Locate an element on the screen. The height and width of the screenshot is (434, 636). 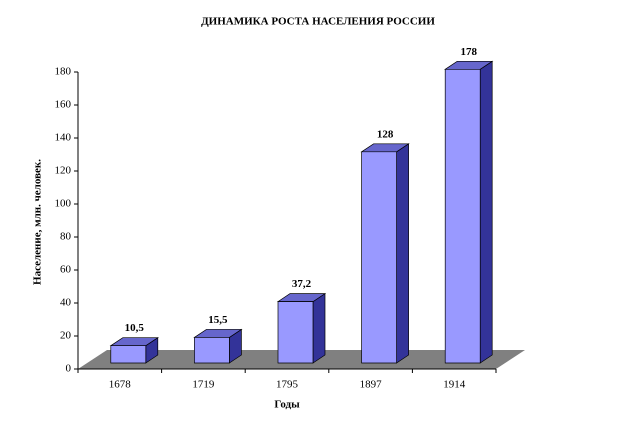
x-tick-label: 1678 is located at coordinates (120, 385).